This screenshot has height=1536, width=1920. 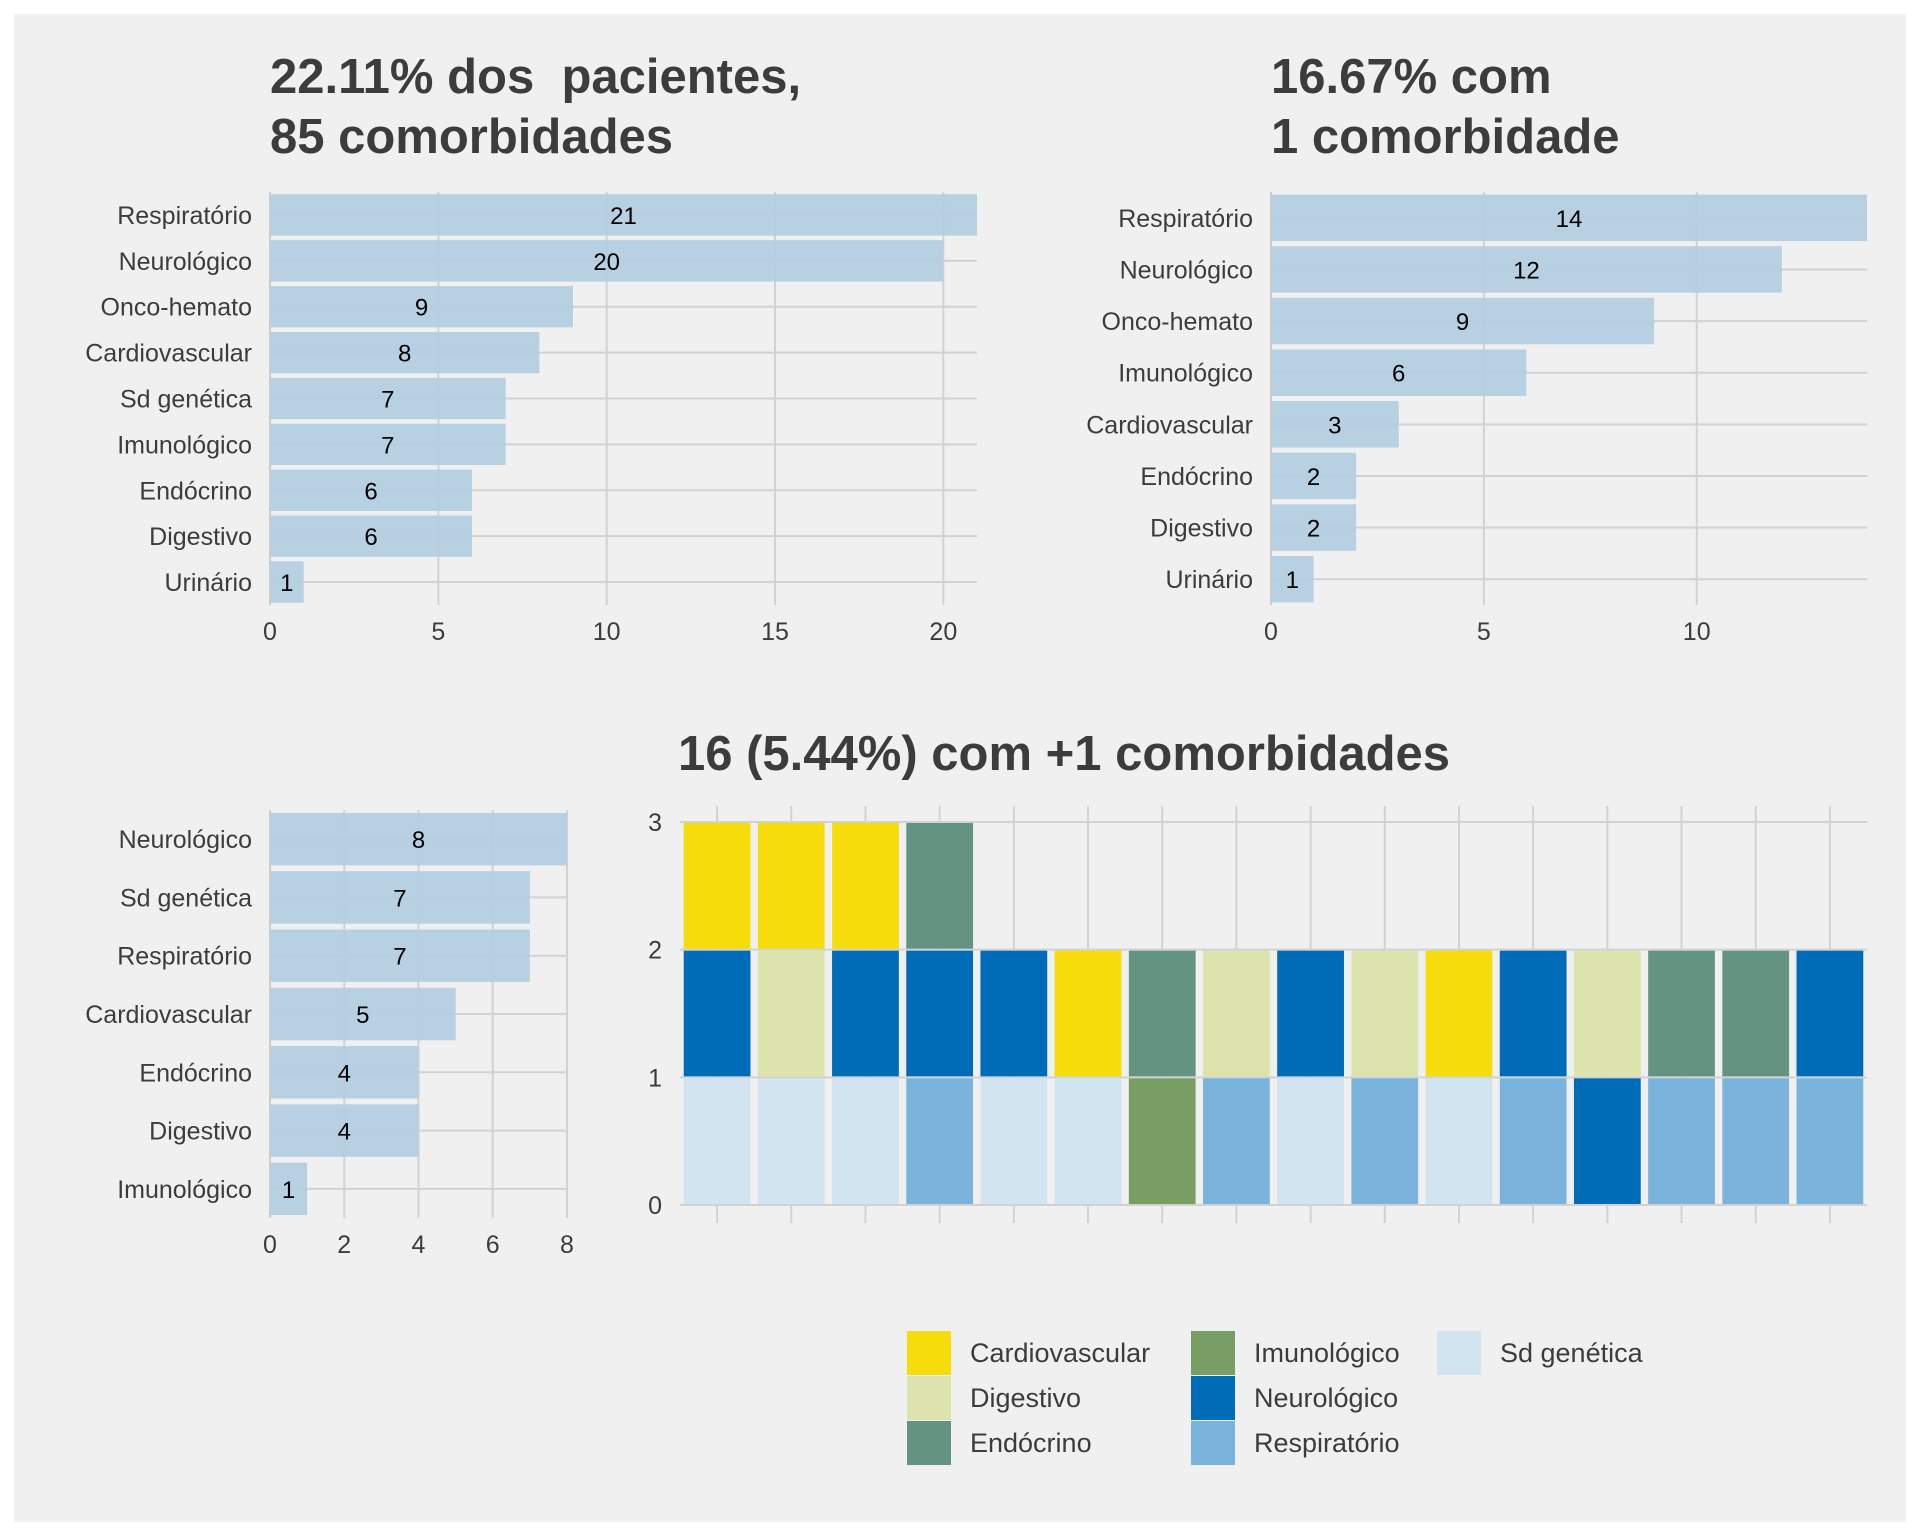 What do you see at coordinates (1484, 632) in the screenshot?
I see `chart-2-x-tick-label: 5` at bounding box center [1484, 632].